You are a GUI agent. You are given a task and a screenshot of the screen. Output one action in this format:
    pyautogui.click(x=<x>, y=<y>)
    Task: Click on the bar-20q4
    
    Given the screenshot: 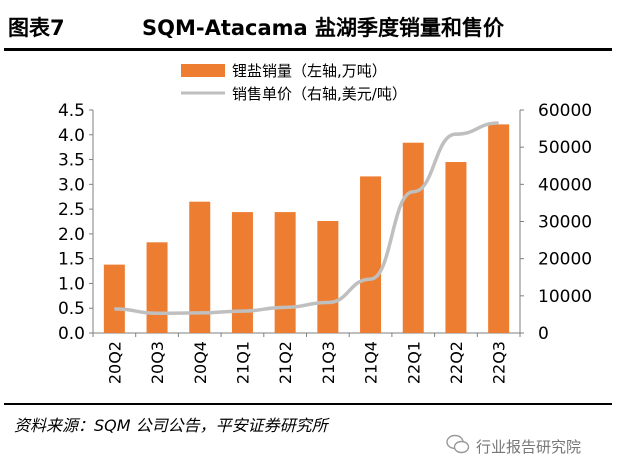 What is the action you would take?
    pyautogui.click(x=200, y=267)
    